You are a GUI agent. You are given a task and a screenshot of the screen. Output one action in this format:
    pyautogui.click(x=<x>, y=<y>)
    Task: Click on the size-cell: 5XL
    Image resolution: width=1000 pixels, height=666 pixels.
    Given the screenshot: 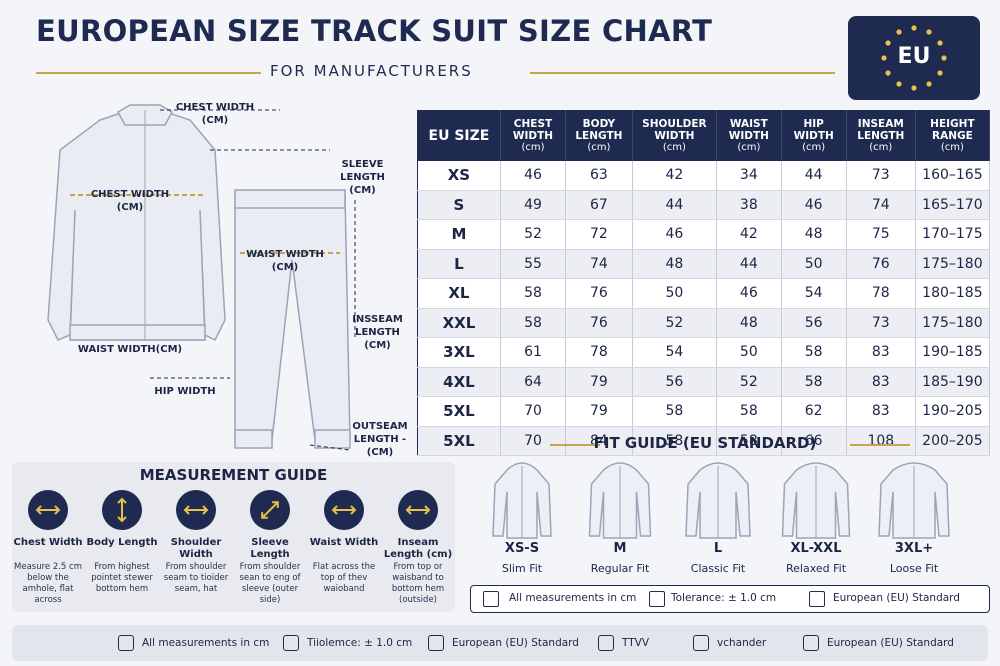 What is the action you would take?
    pyautogui.click(x=459, y=441)
    